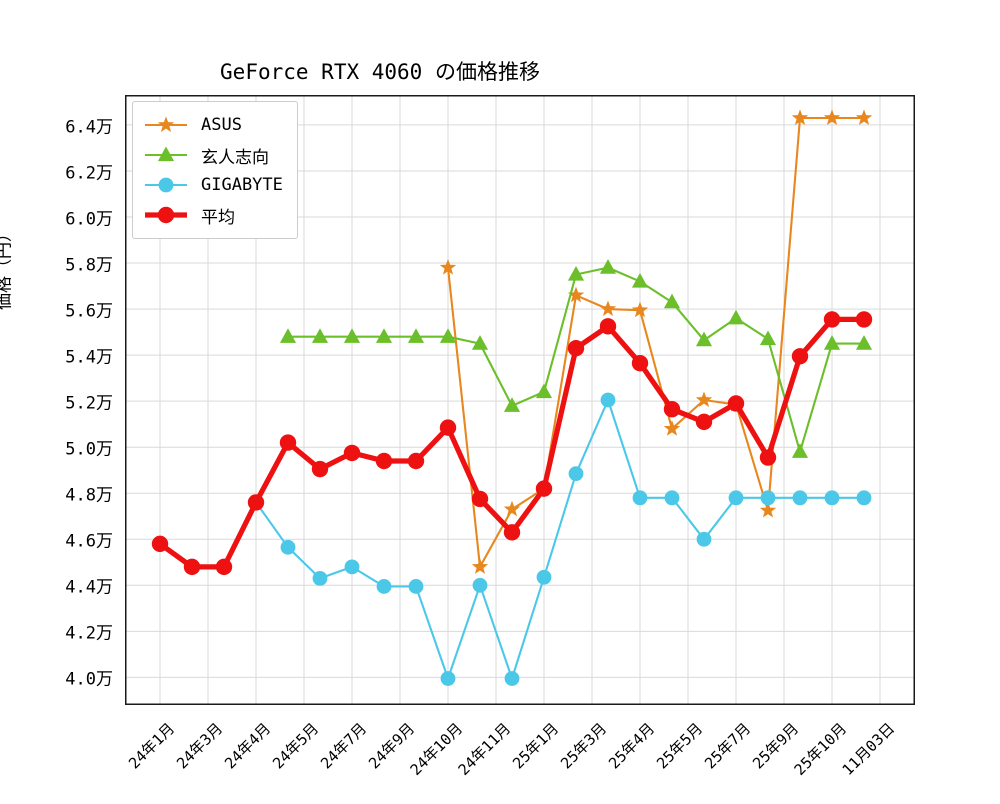 The width and height of the screenshot is (1000, 804). What do you see at coordinates (221, 125) in the screenshot?
I see `legend-label: ASUS` at bounding box center [221, 125].